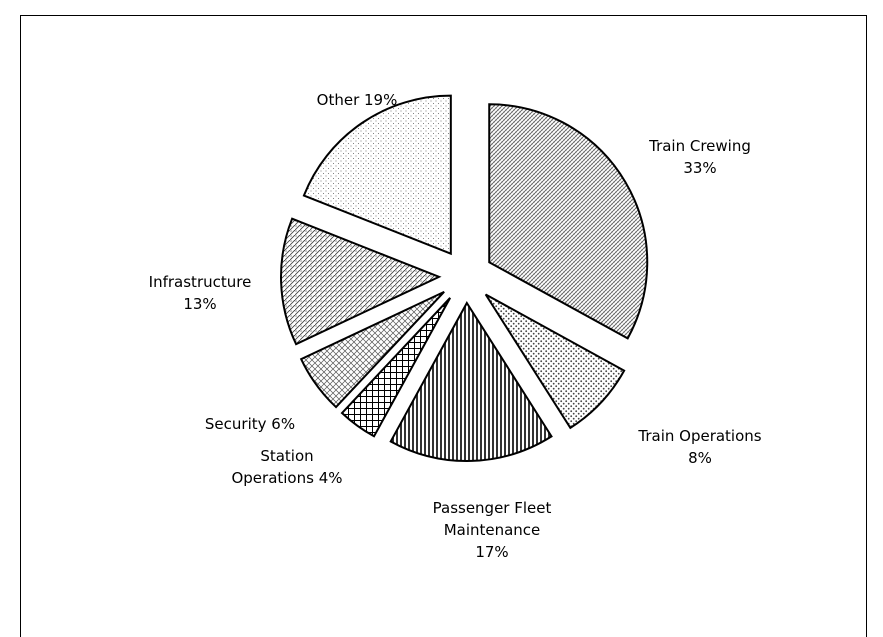  I want to click on slice-label: Passenger Fleet Maintenance 17%, so click(492, 530).